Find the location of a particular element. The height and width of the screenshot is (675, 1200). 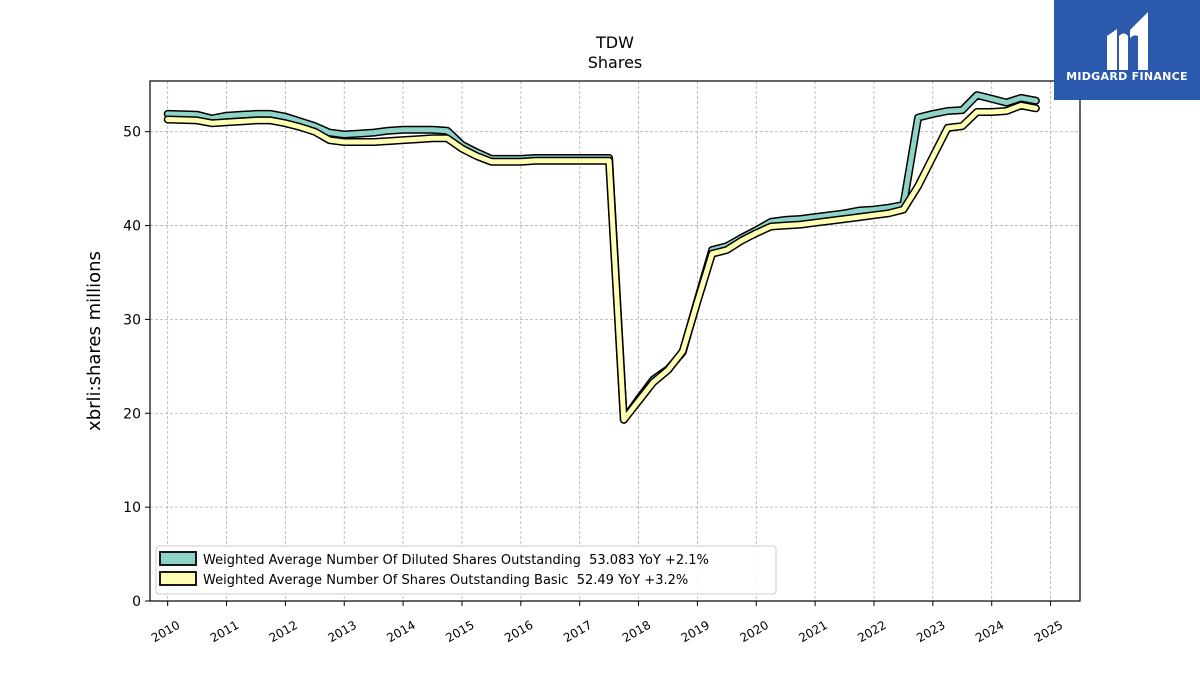

y-axis: 0 10 20 30 40 50 is located at coordinates (136, 367).